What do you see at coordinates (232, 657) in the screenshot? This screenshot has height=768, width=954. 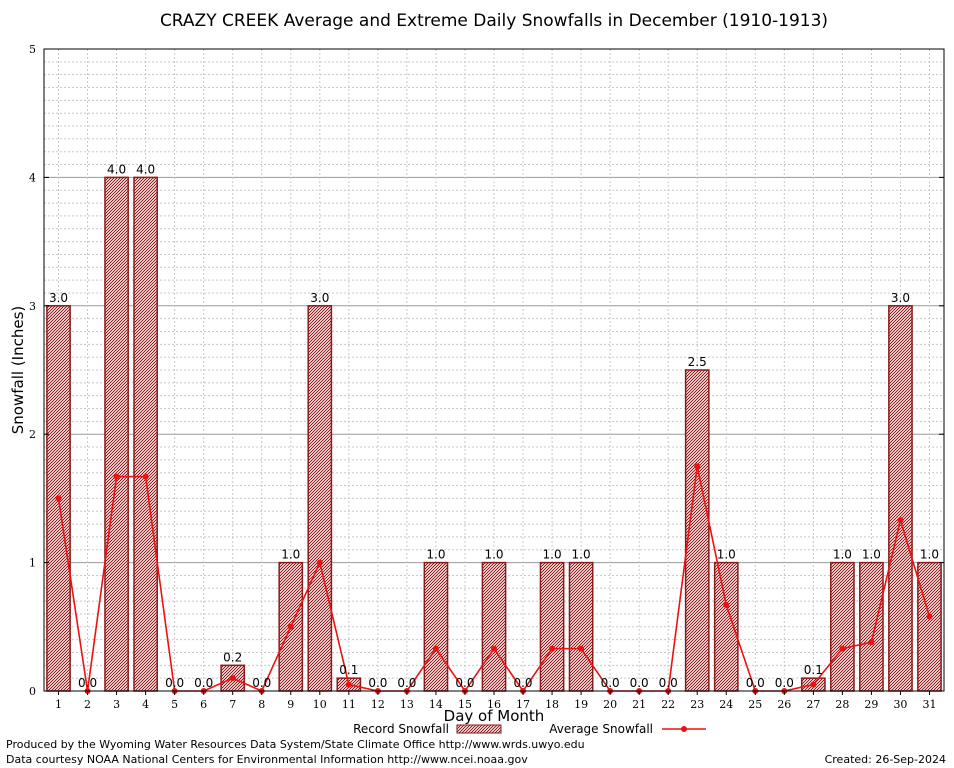 I see `bar-value-label-day-7: 0.2` at bounding box center [232, 657].